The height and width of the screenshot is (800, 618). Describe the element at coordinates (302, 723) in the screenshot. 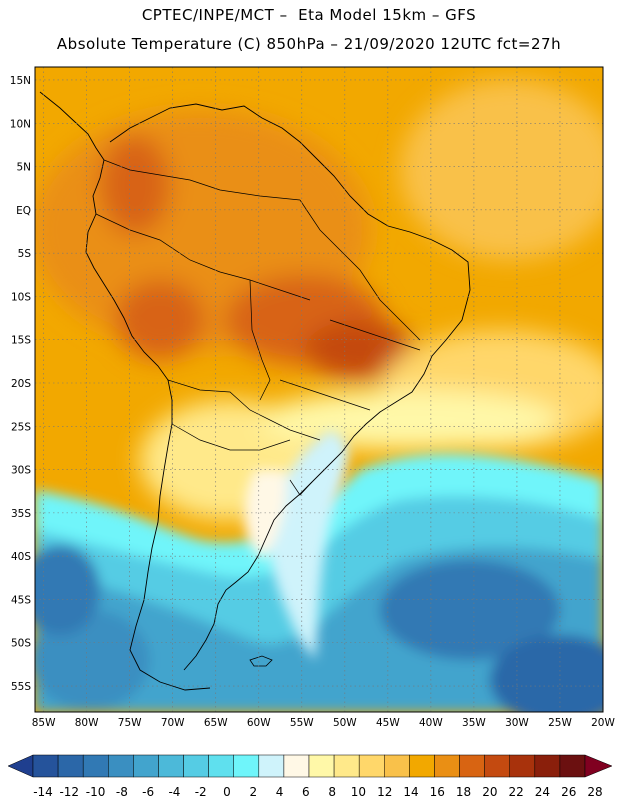

I see `lon-tick-label: 55W` at that location.